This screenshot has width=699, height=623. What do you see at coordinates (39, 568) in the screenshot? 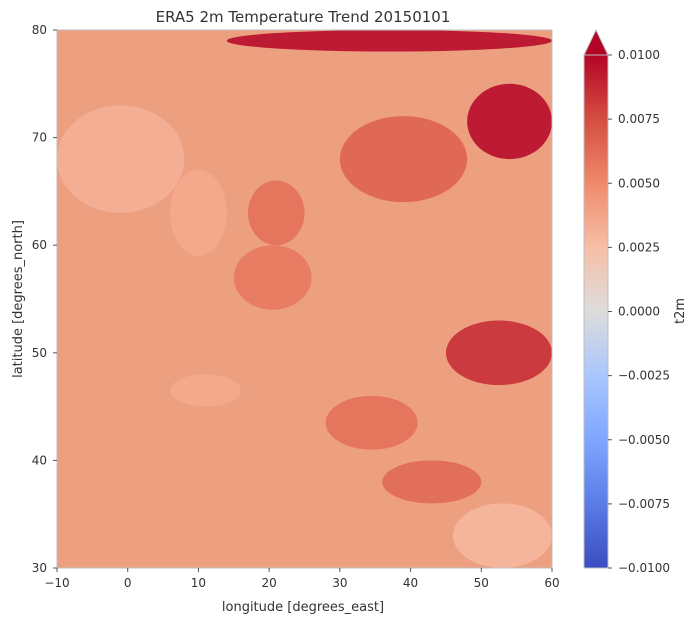
I see `y-tick-label: 30` at bounding box center [39, 568].